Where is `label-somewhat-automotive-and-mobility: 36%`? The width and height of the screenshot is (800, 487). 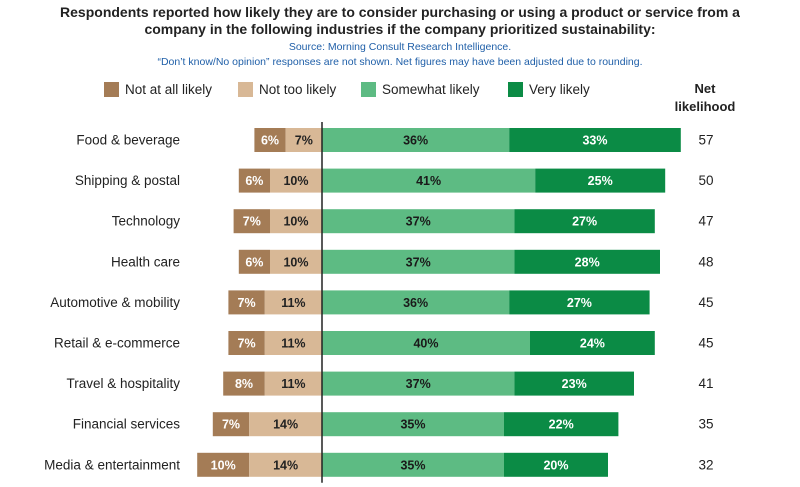
label-somewhat-automotive-and-mobility: 36% is located at coordinates (415, 303).